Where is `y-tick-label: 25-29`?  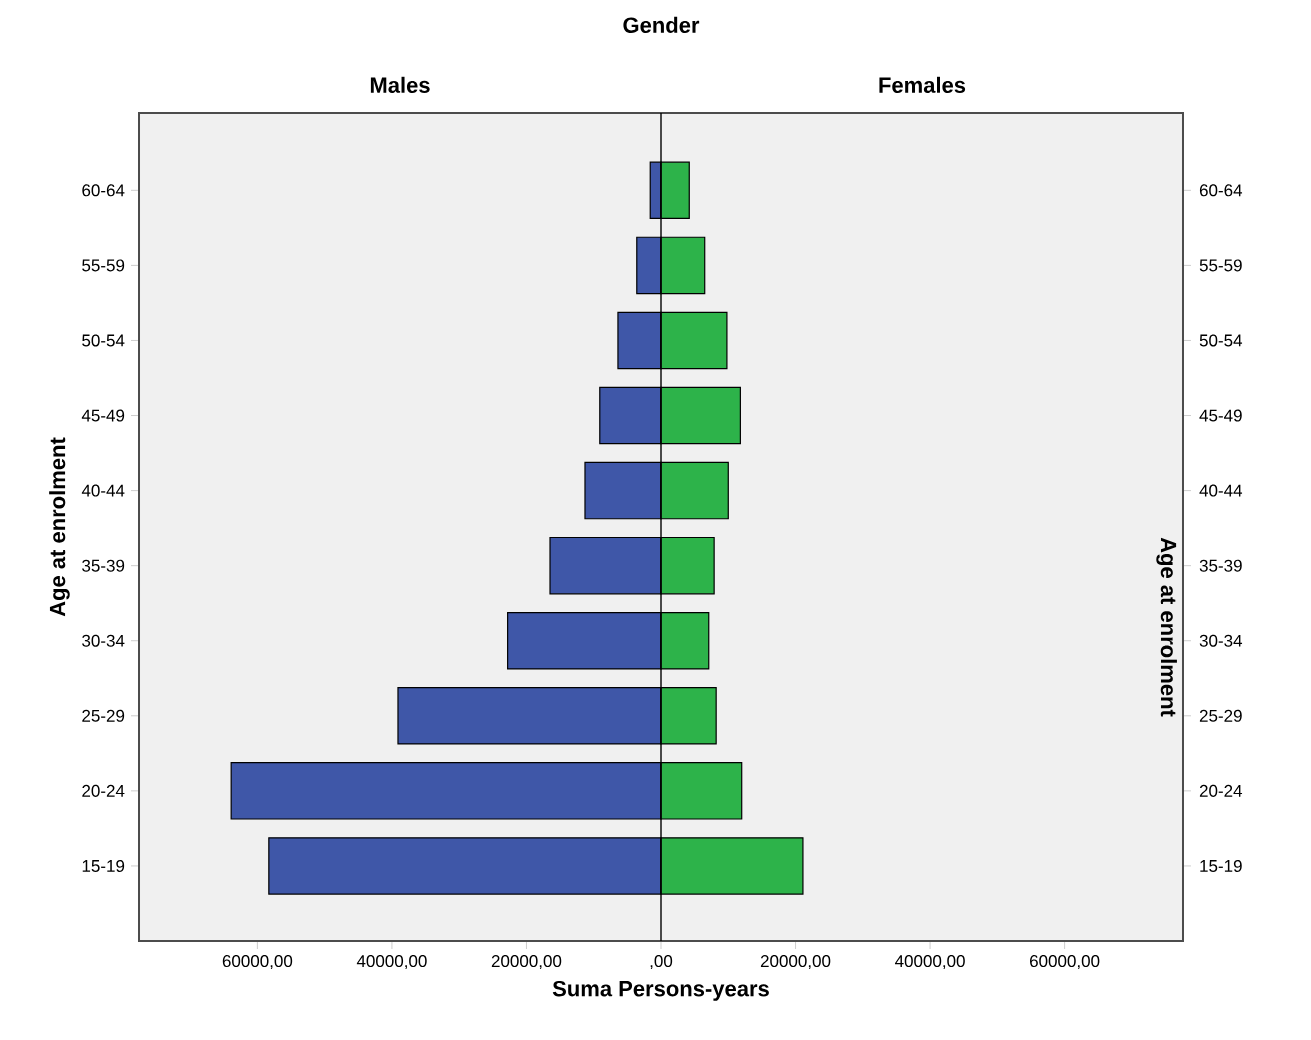
y-tick-label: 25-29 is located at coordinates (103, 715).